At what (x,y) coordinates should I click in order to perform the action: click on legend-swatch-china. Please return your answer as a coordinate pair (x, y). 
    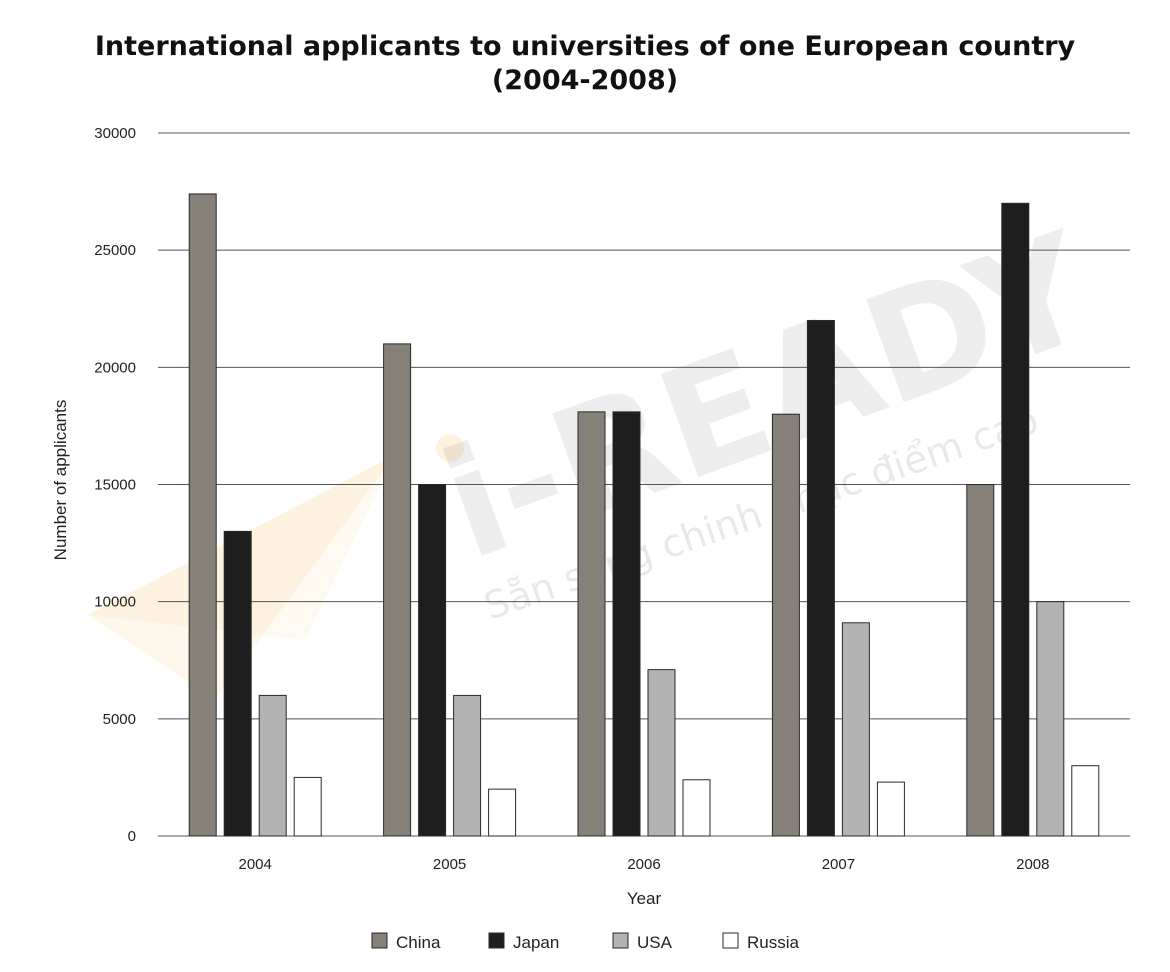
    Looking at the image, I should click on (379, 940).